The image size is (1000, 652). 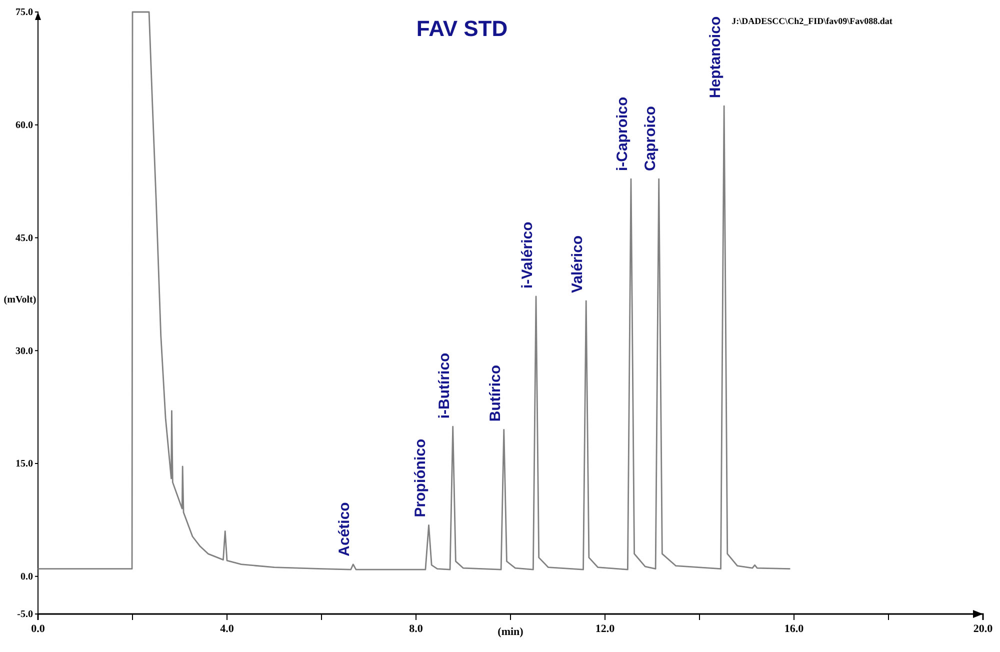 I want to click on annotation: Butírico, so click(x=495, y=393).